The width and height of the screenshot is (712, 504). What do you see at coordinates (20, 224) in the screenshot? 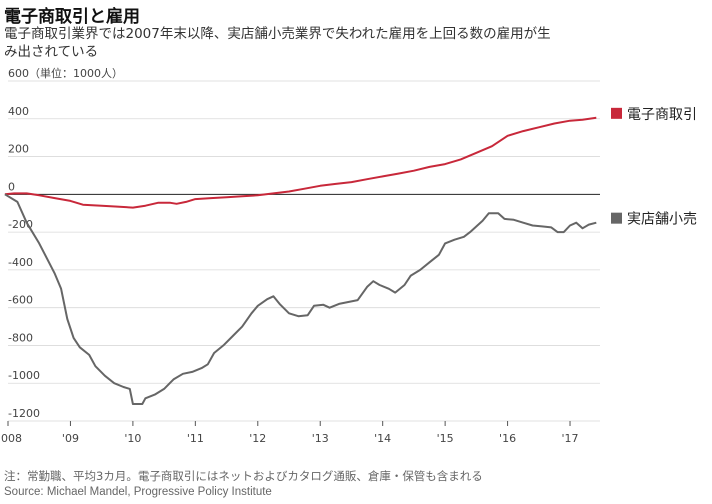
I see `y-tick-label: -200` at bounding box center [20, 224].